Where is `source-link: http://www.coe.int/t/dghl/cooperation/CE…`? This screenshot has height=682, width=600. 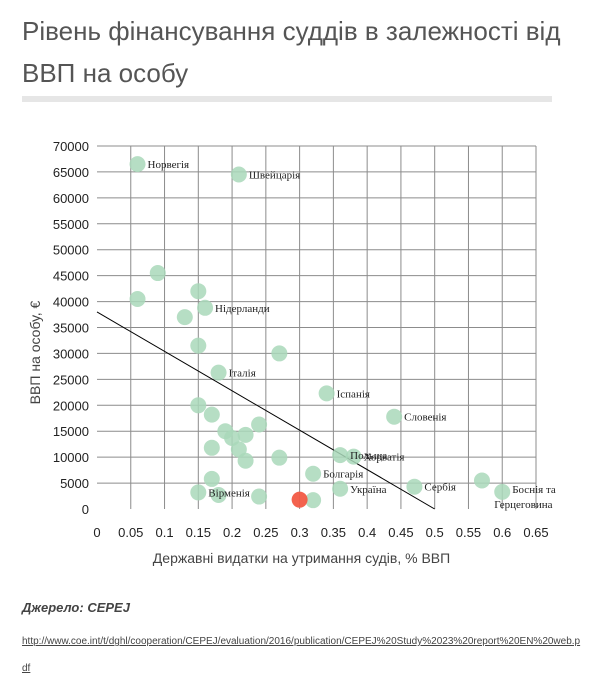 source-link: http://www.coe.int/t/dghl/cooperation/CE… is located at coordinates (301, 655).